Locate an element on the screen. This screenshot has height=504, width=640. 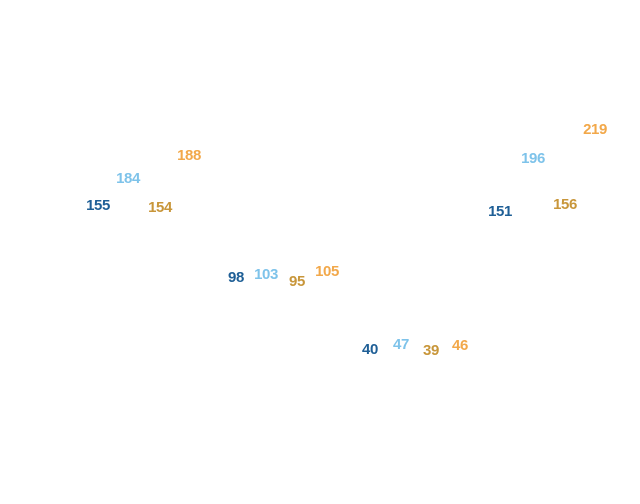
data-label-series-1-point-4: 151 is located at coordinates (500, 211).